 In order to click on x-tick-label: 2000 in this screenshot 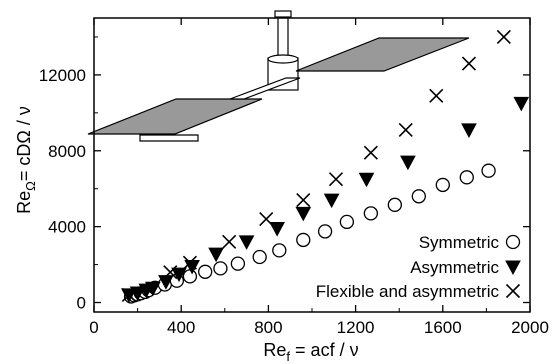, I will do `click(530, 327)`.